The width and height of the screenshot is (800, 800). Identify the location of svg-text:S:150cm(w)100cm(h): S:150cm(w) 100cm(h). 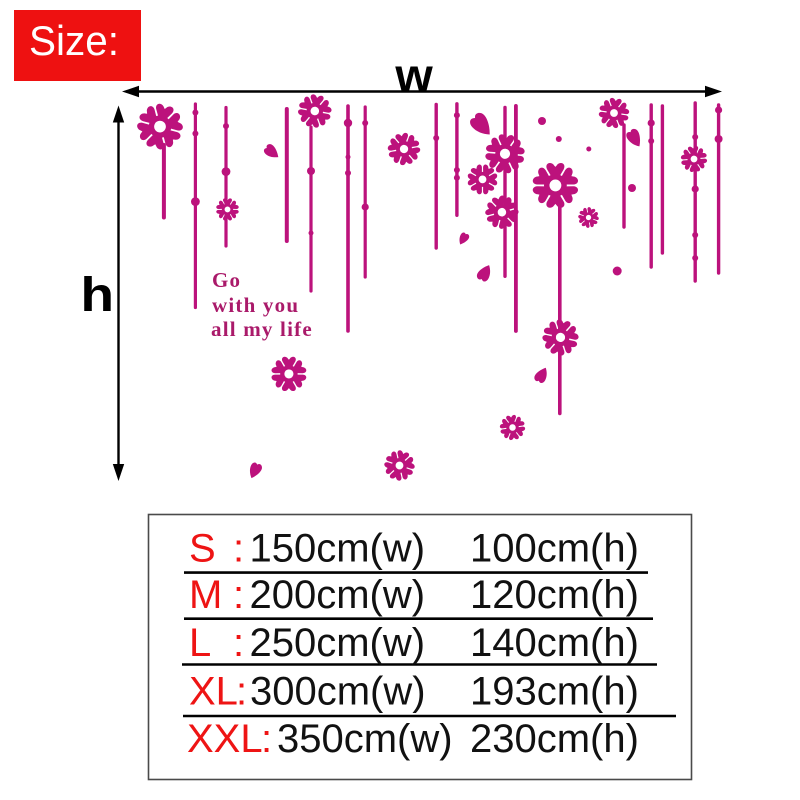
(414, 549).